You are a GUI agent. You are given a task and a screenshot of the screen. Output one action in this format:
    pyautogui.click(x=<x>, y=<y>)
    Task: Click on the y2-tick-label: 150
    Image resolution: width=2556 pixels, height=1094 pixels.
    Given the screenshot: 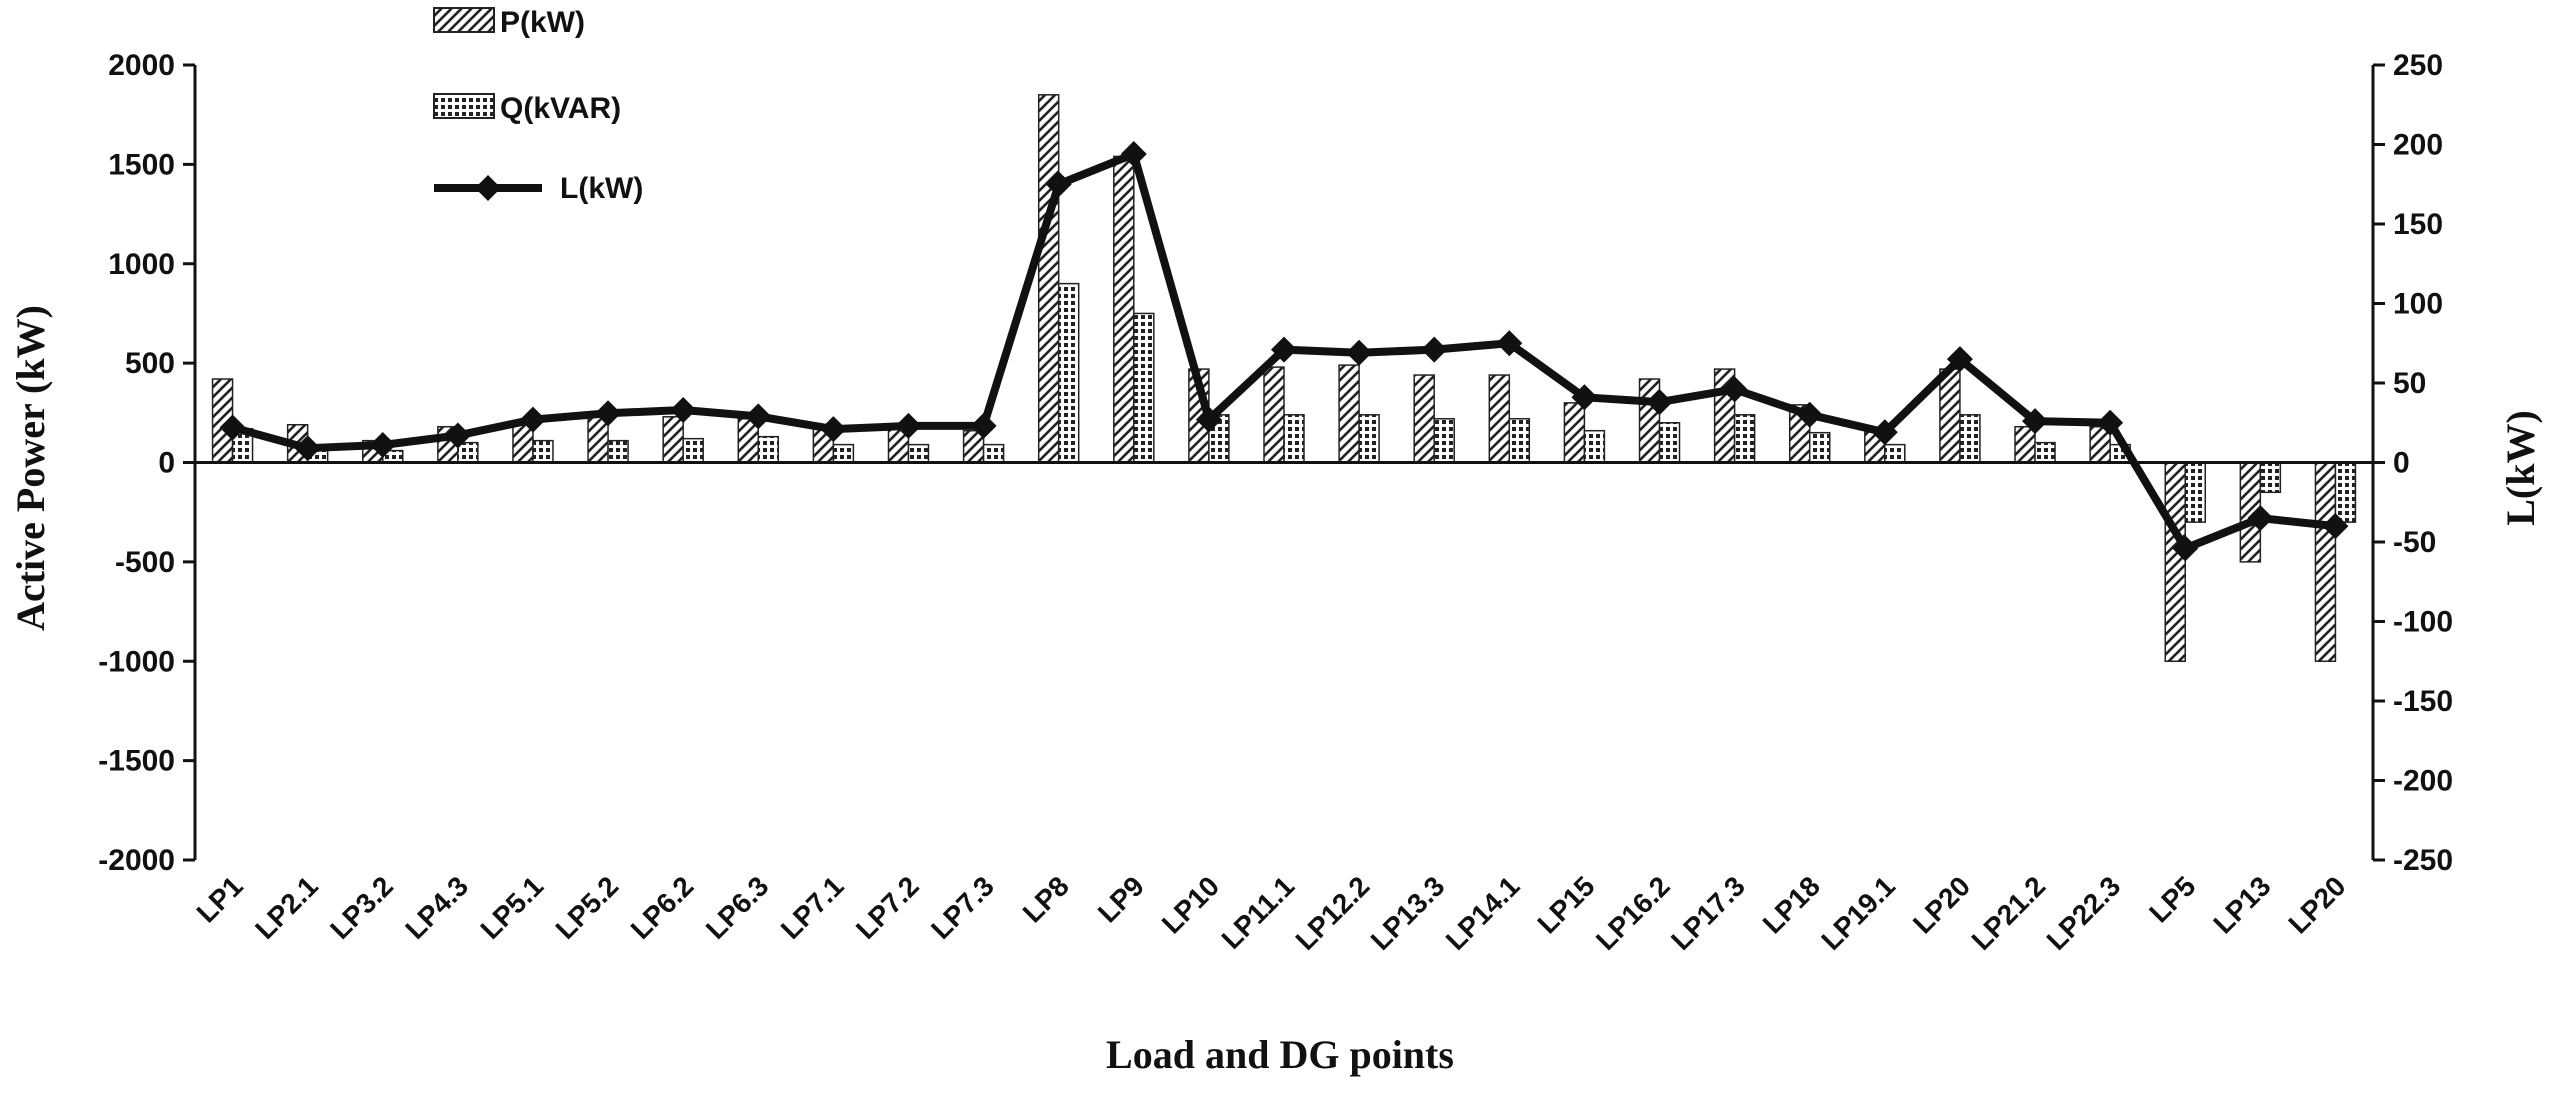 What is the action you would take?
    pyautogui.click(x=2418, y=224)
    